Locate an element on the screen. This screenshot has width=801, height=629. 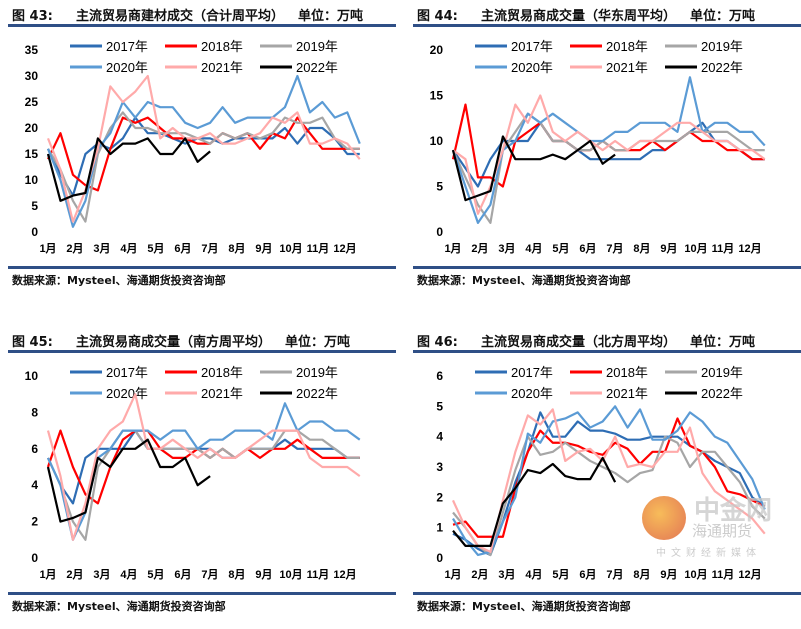
x-tick-label: 7月 is located at coordinates (209, 574).